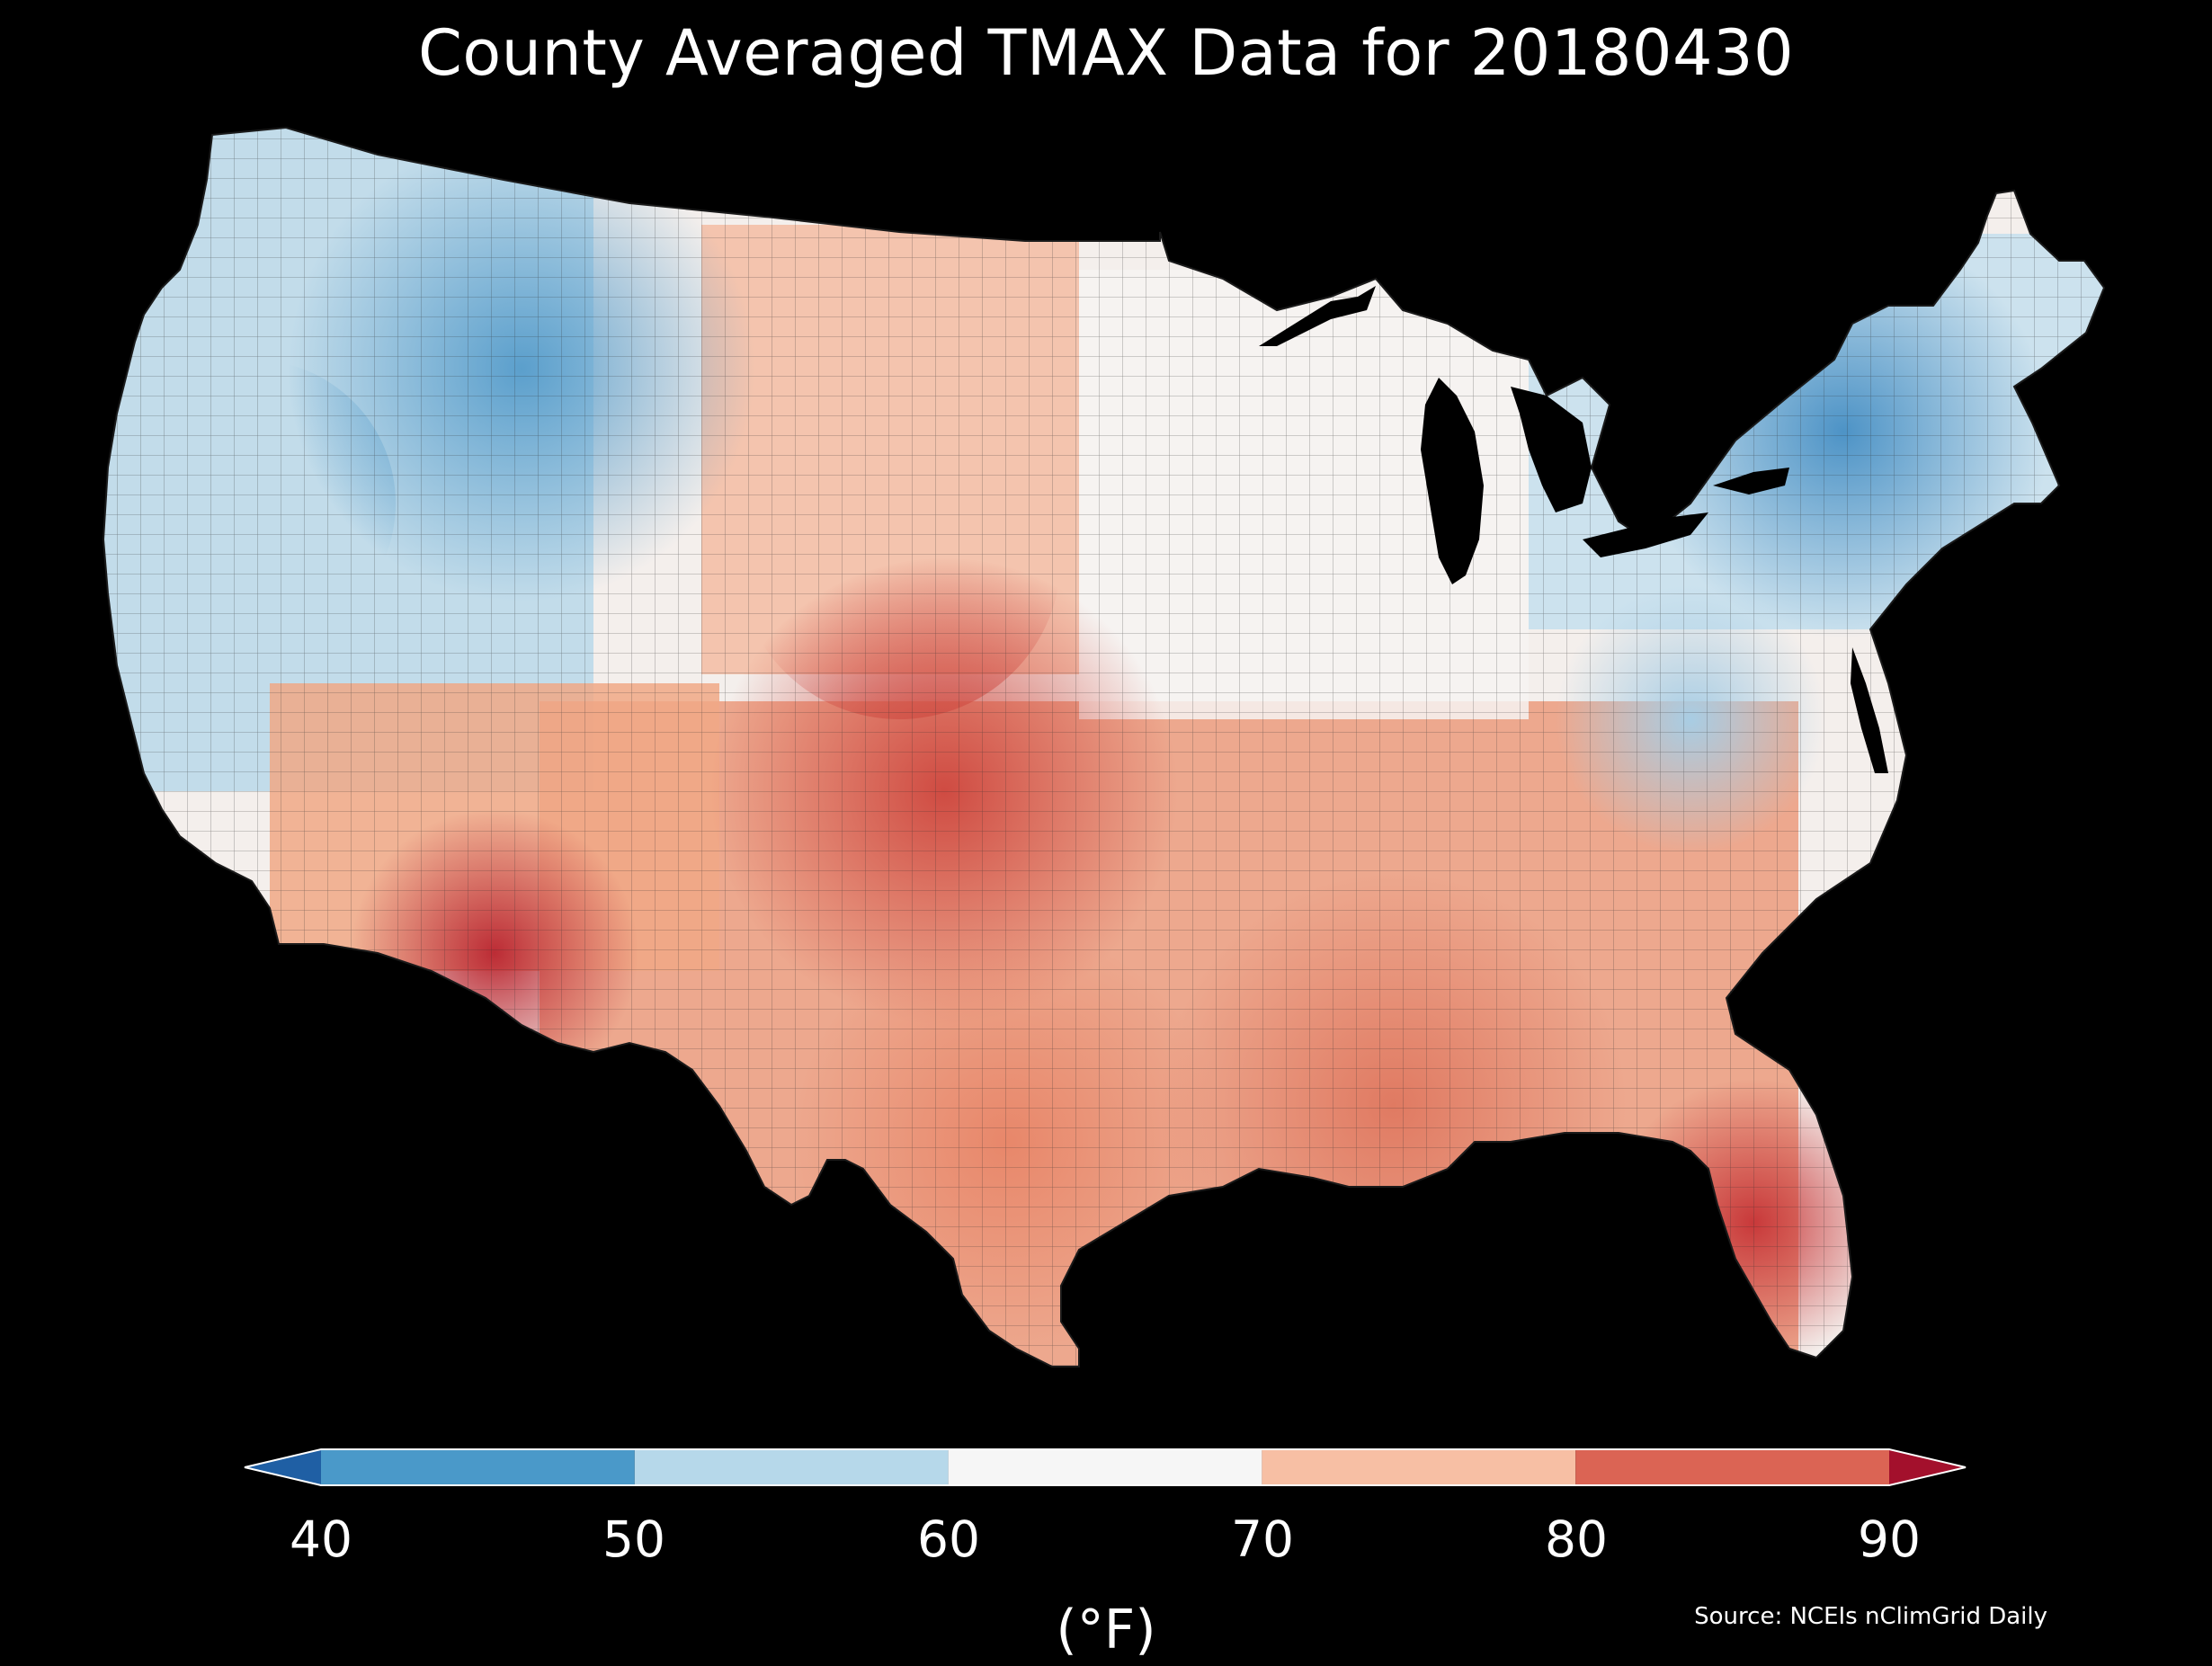 The image size is (2212, 1666). What do you see at coordinates (1889, 1539) in the screenshot?
I see `colorbar-tick-90: 90` at bounding box center [1889, 1539].